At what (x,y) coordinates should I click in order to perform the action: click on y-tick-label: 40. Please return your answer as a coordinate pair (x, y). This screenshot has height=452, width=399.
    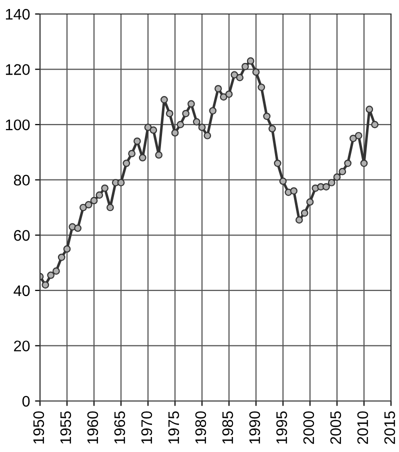
    Looking at the image, I should click on (22, 290).